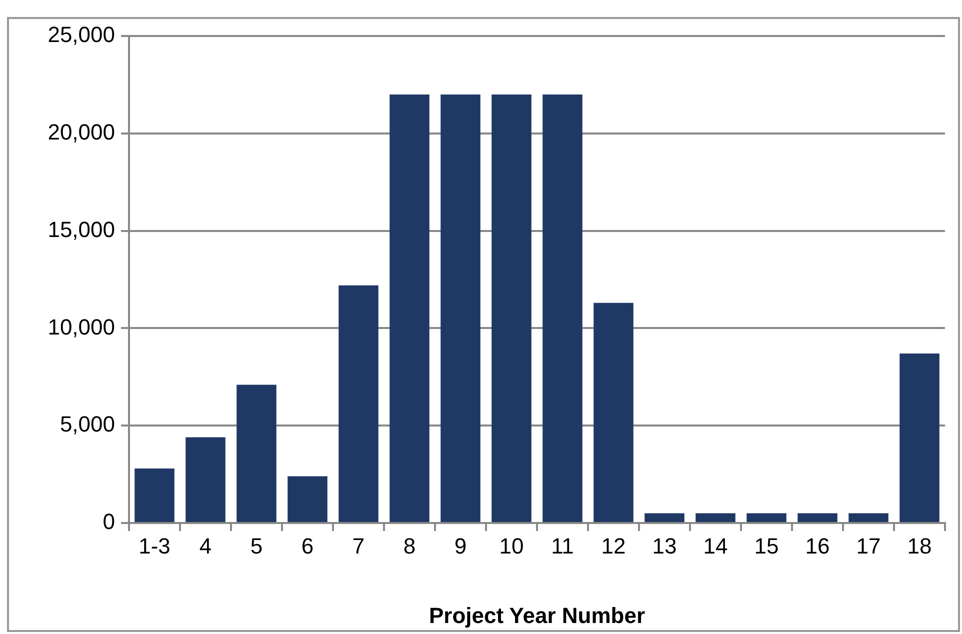 This screenshot has height=634, width=962. I want to click on x-tick-label: 16, so click(817, 545).